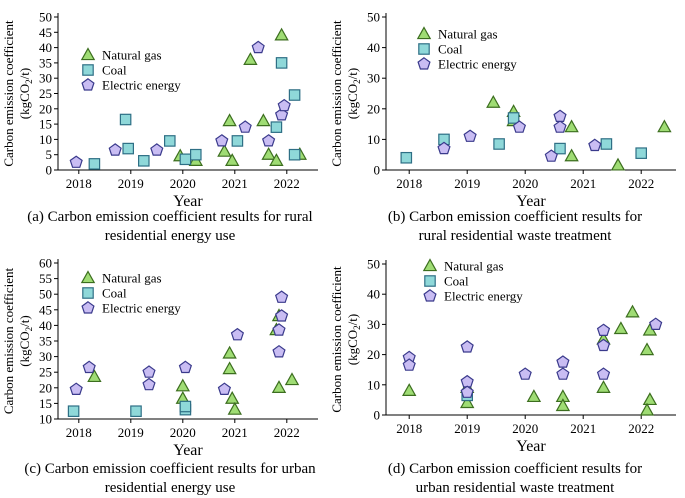  Describe the element at coordinates (515, 236) in the screenshot. I see `caption-b-line-2: rural residential waste treatment` at that location.